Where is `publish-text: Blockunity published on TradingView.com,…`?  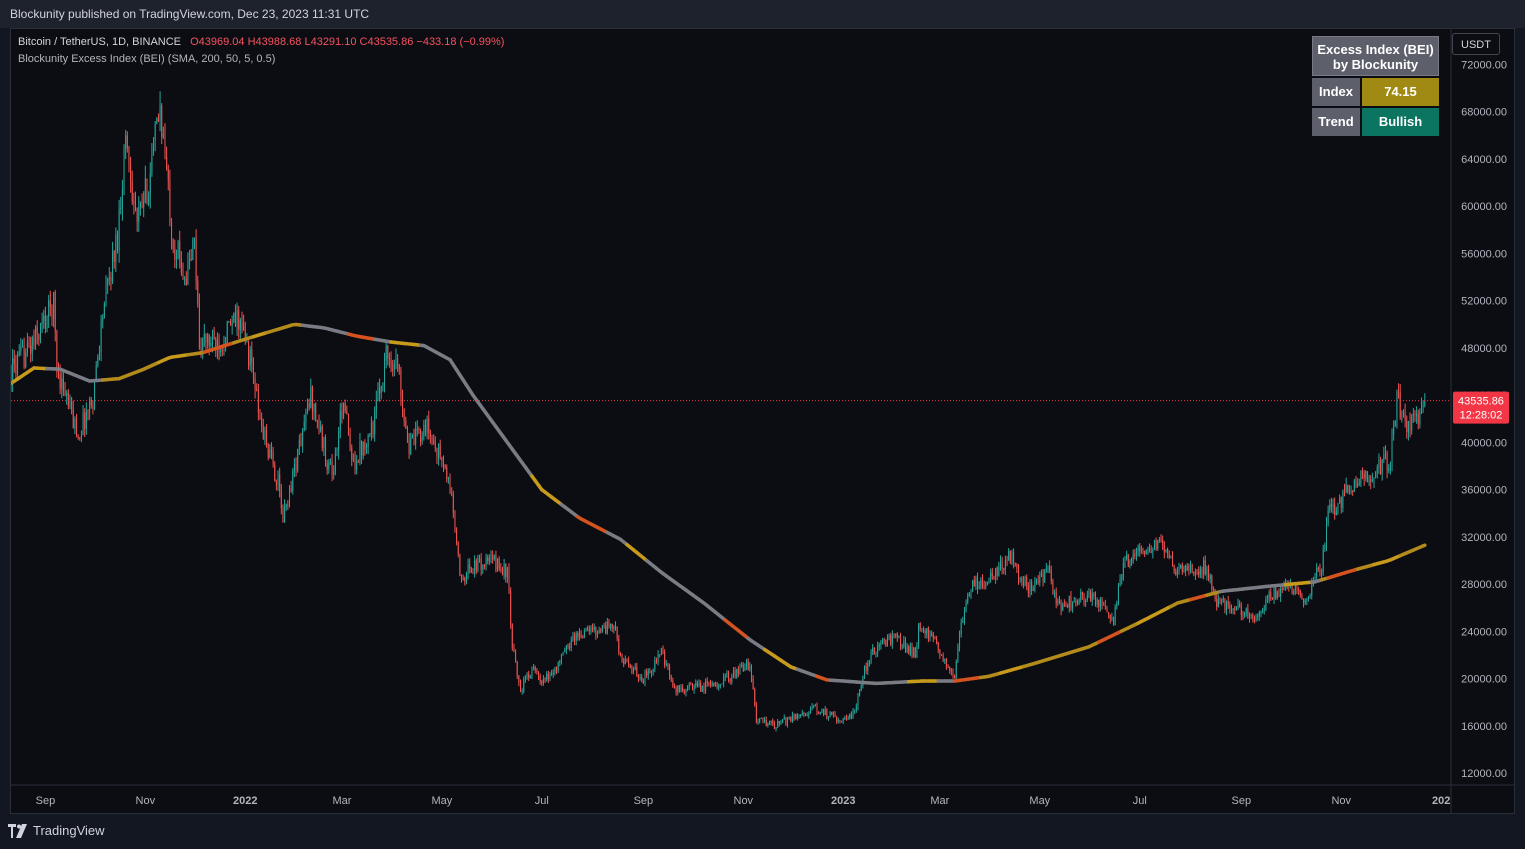
publish-text: Blockunity published on TradingView.com,… is located at coordinates (190, 14).